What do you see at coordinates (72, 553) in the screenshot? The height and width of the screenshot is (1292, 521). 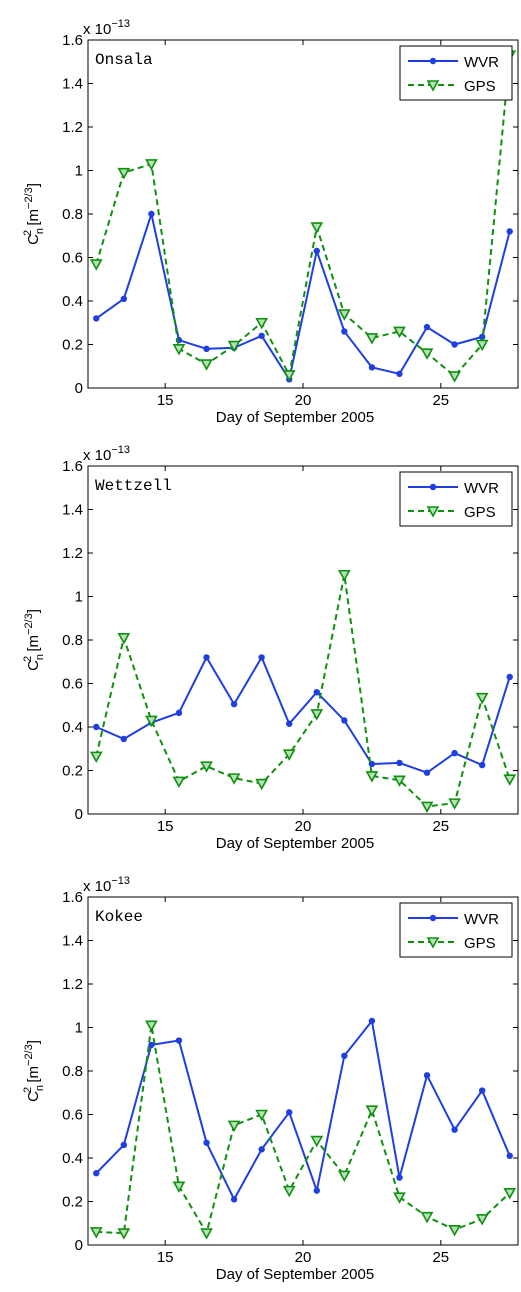 I see `y-tick-label: 1.2` at bounding box center [72, 553].